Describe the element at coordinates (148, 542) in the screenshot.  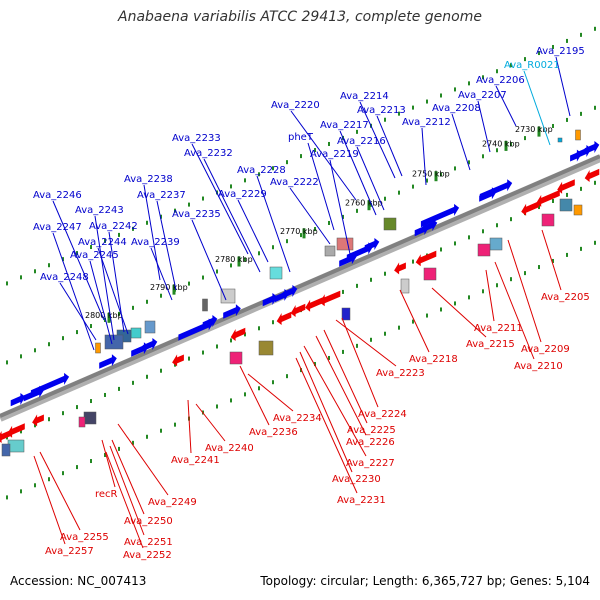
I see `reverse-gene-label: Ava_2251` at that location.